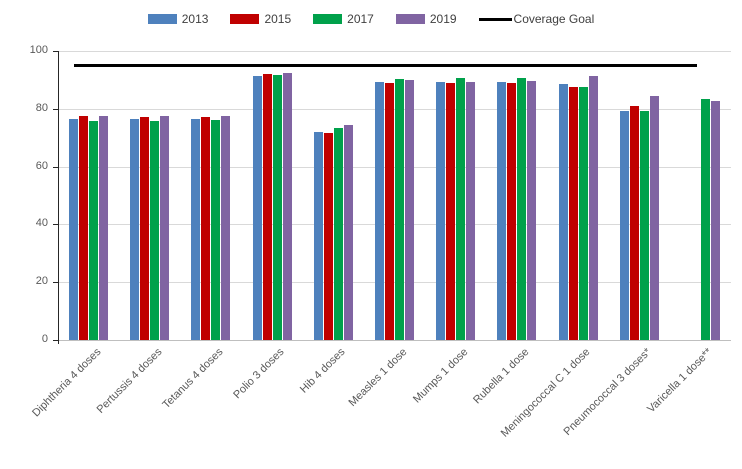 The width and height of the screenshot is (742, 469). Describe the element at coordinates (607, 392) in the screenshot. I see `x-category-label: Pneumococcal 3 doses*` at that location.